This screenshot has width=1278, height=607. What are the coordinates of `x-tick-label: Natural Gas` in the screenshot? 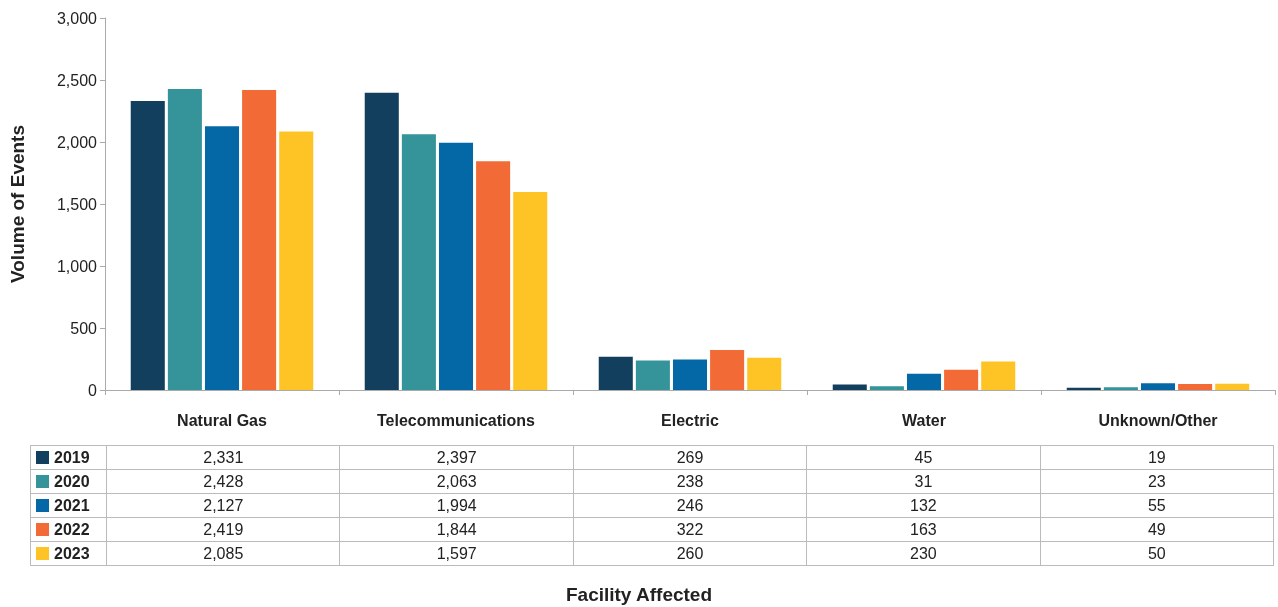 It's located at (222, 420).